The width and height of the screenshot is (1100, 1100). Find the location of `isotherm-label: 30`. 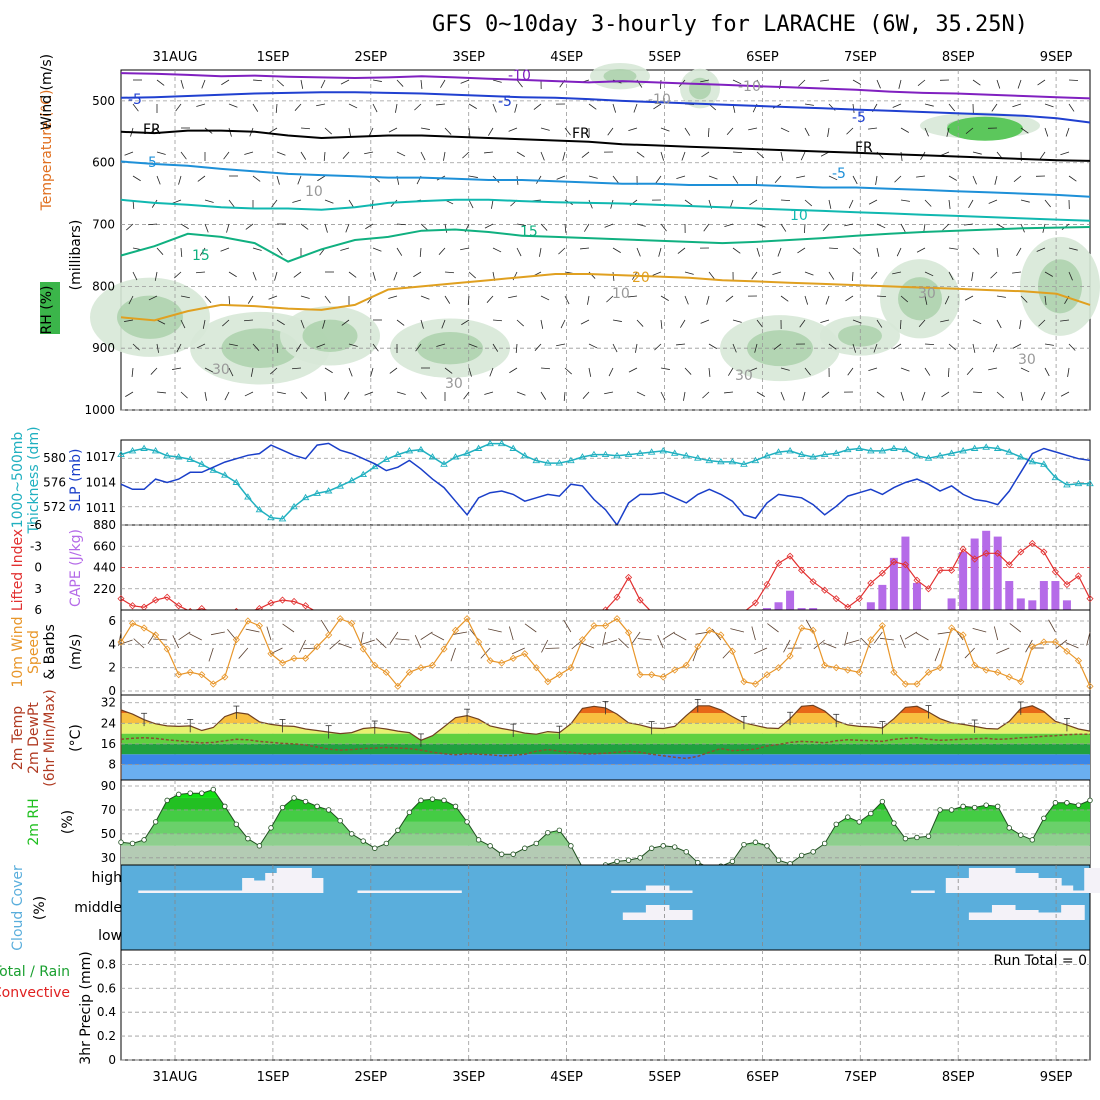

isotherm-label: 30 is located at coordinates (454, 384).